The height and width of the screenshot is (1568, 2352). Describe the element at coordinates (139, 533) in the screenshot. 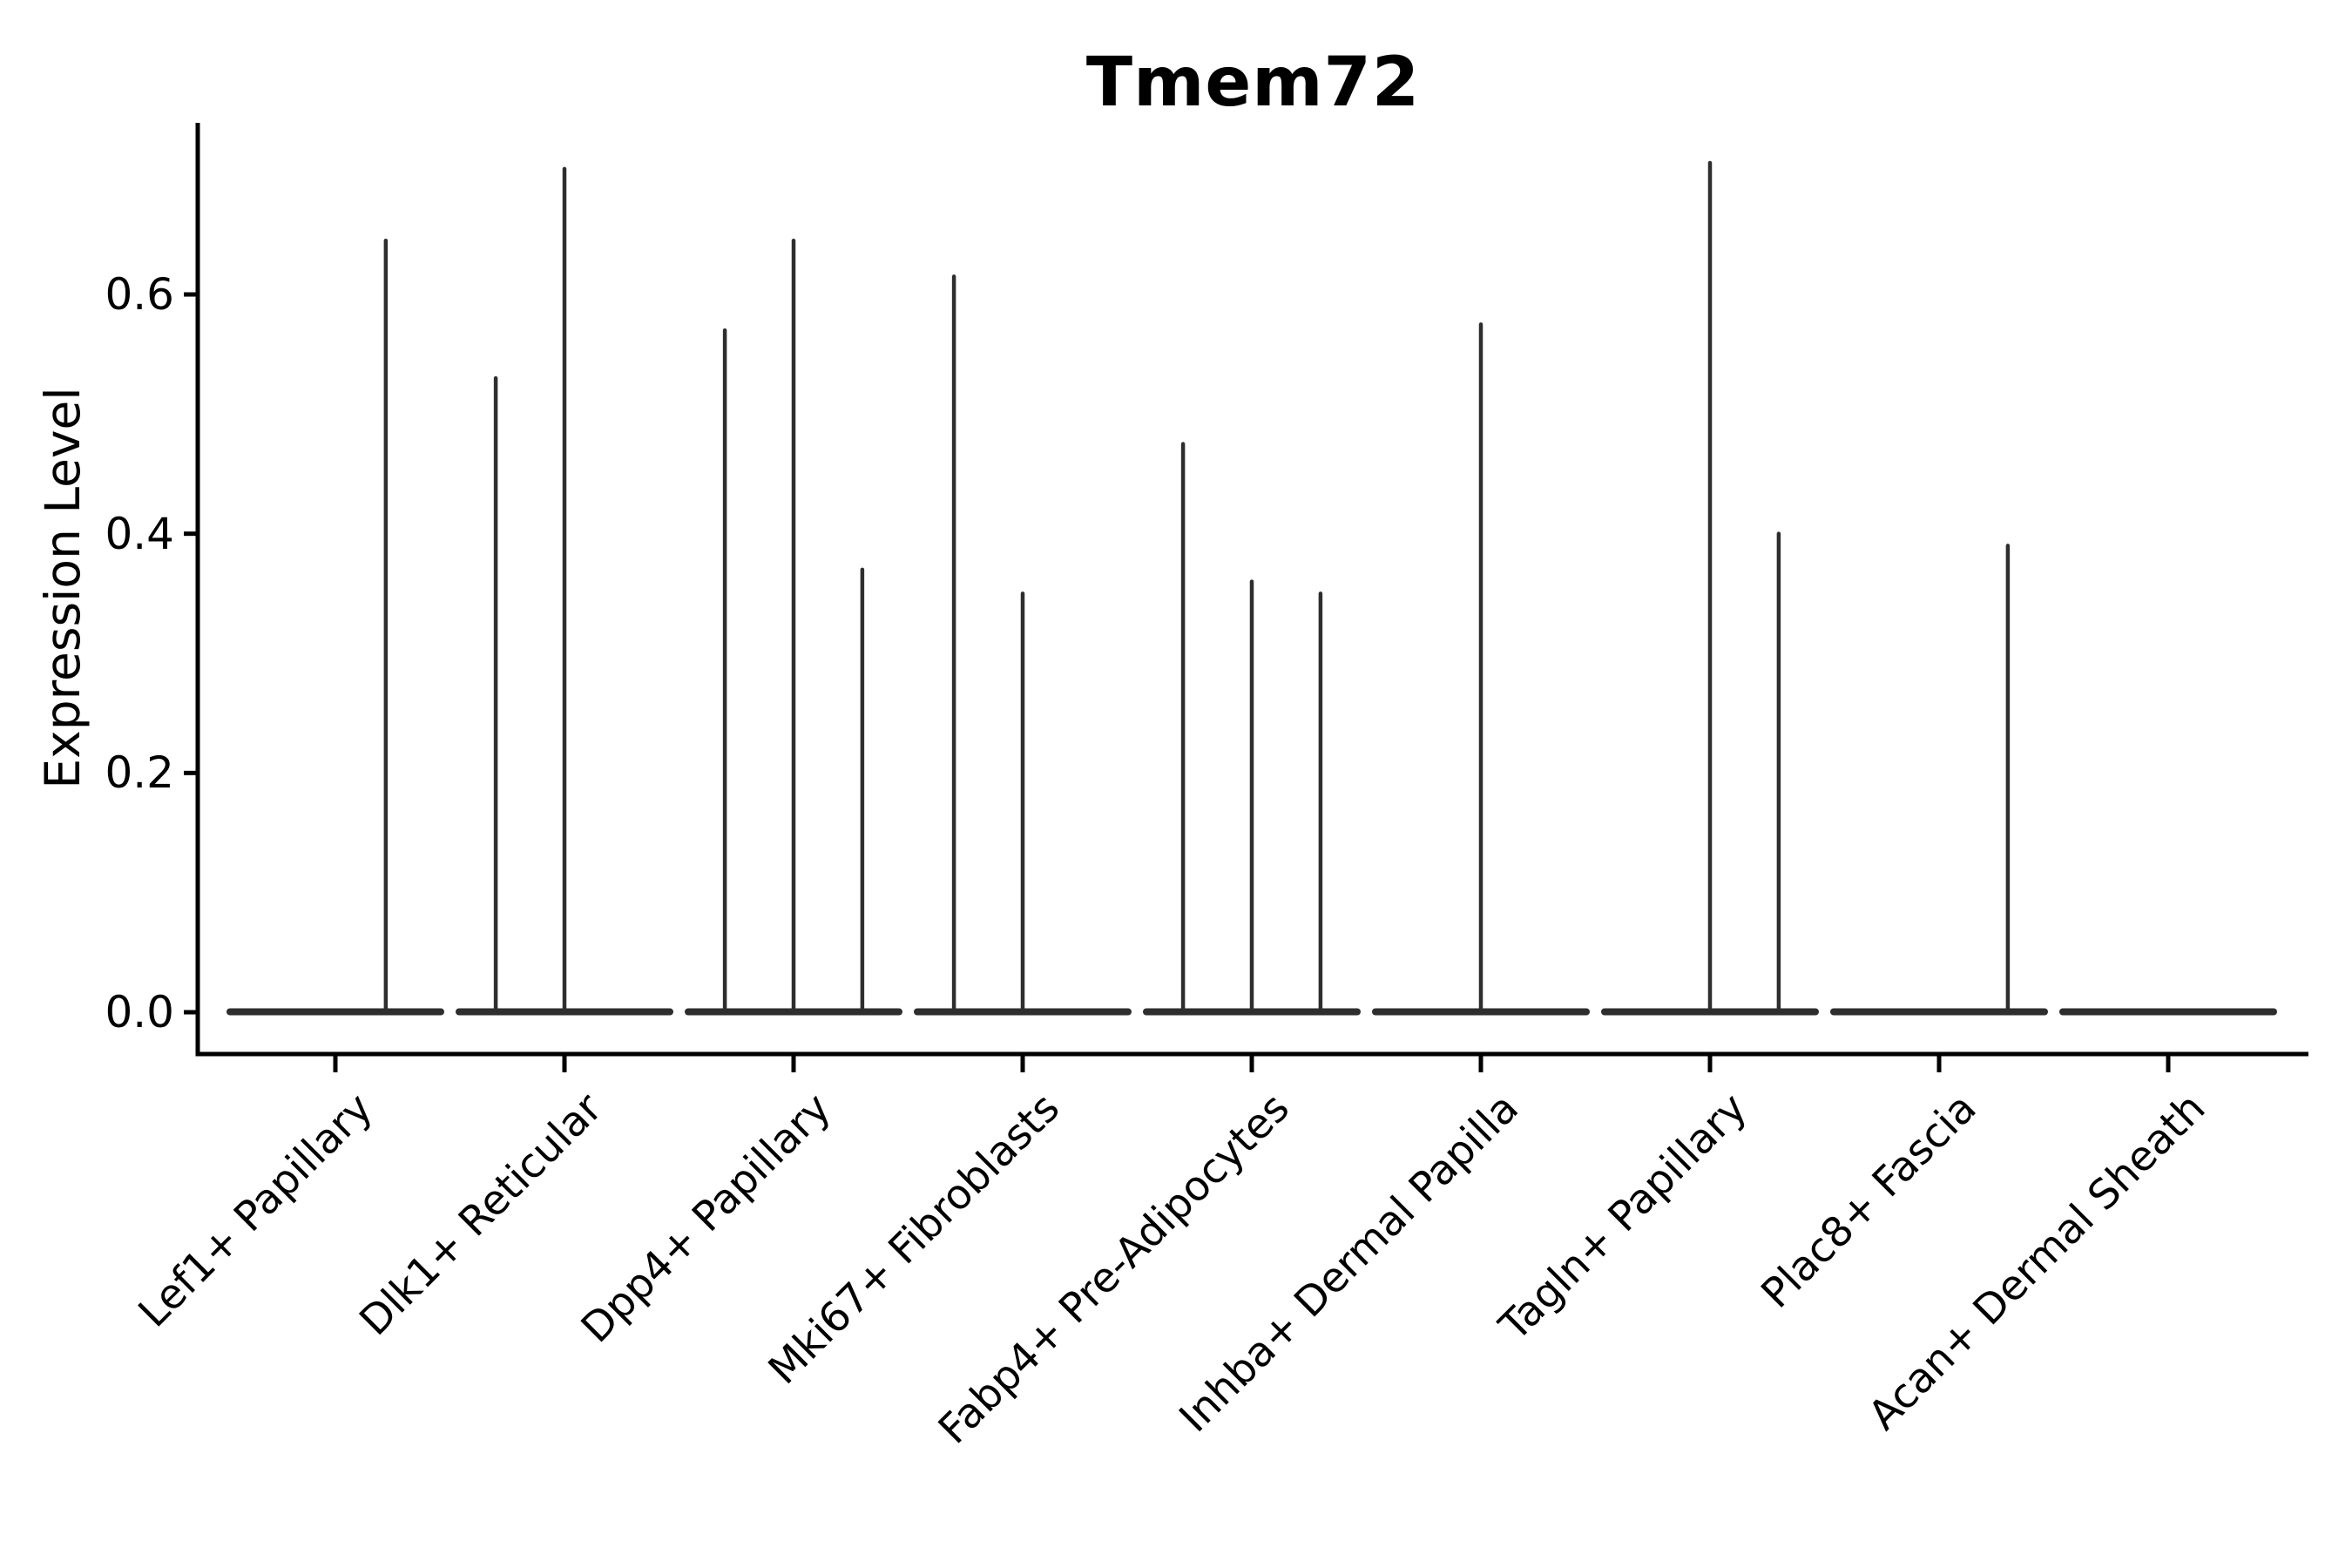

I see `y-tick-label: 0.4` at that location.